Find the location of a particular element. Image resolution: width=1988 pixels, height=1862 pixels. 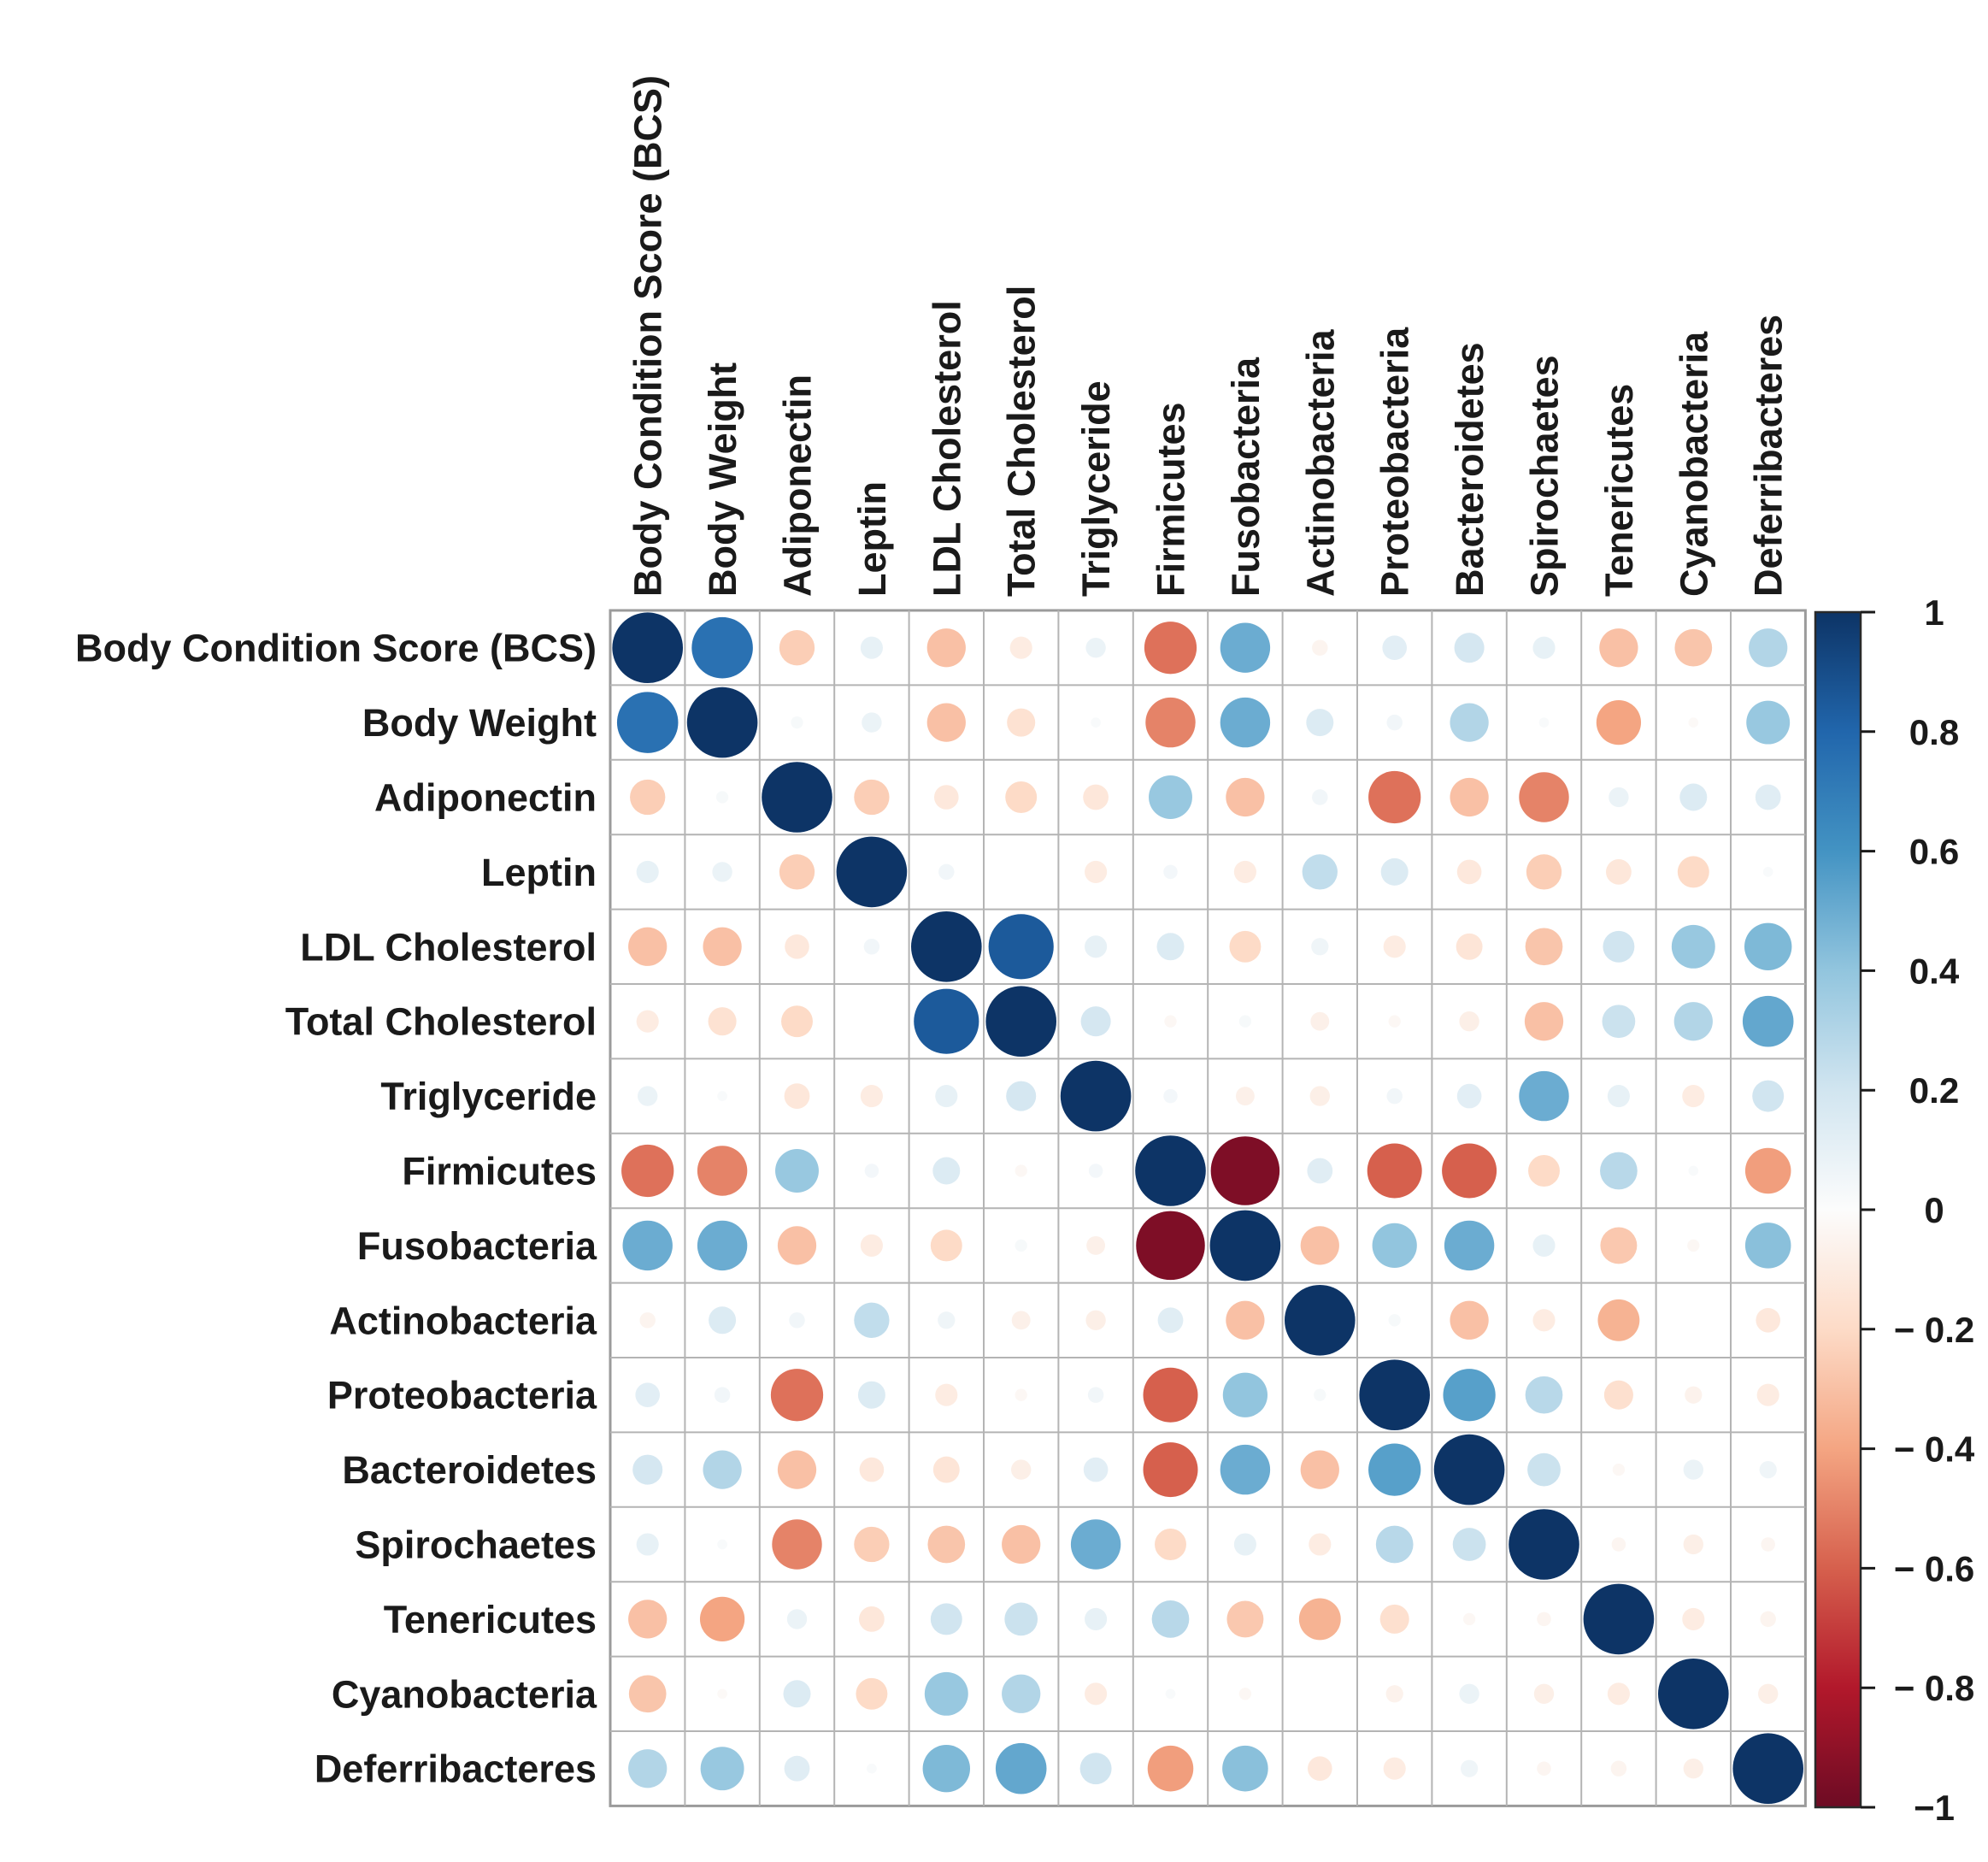

colorbar-tick-label: 0.4 is located at coordinates (1934, 971).